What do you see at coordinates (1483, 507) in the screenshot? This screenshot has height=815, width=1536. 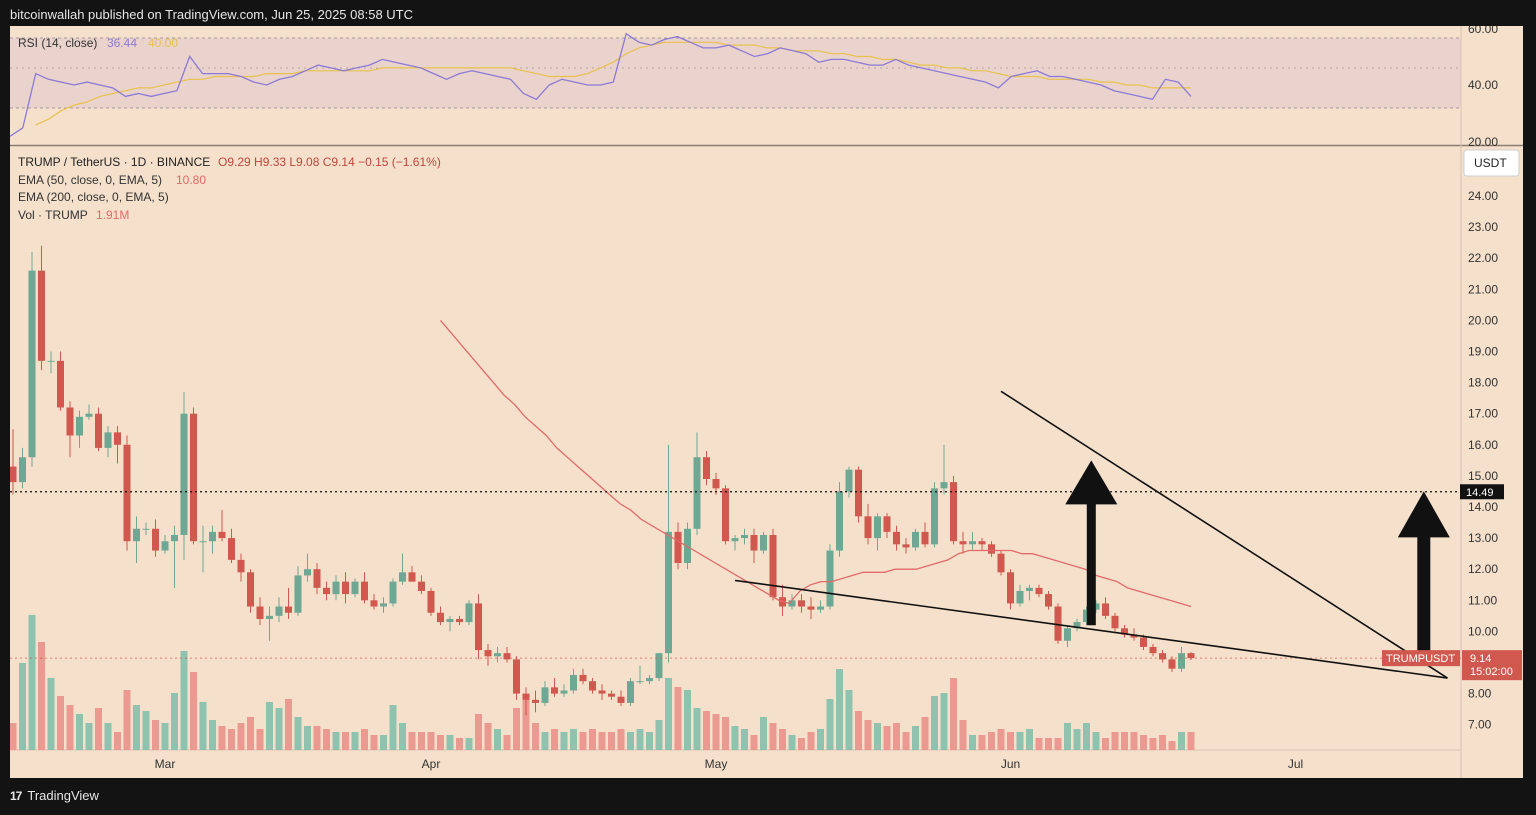 I see `price-tick: 14.00` at bounding box center [1483, 507].